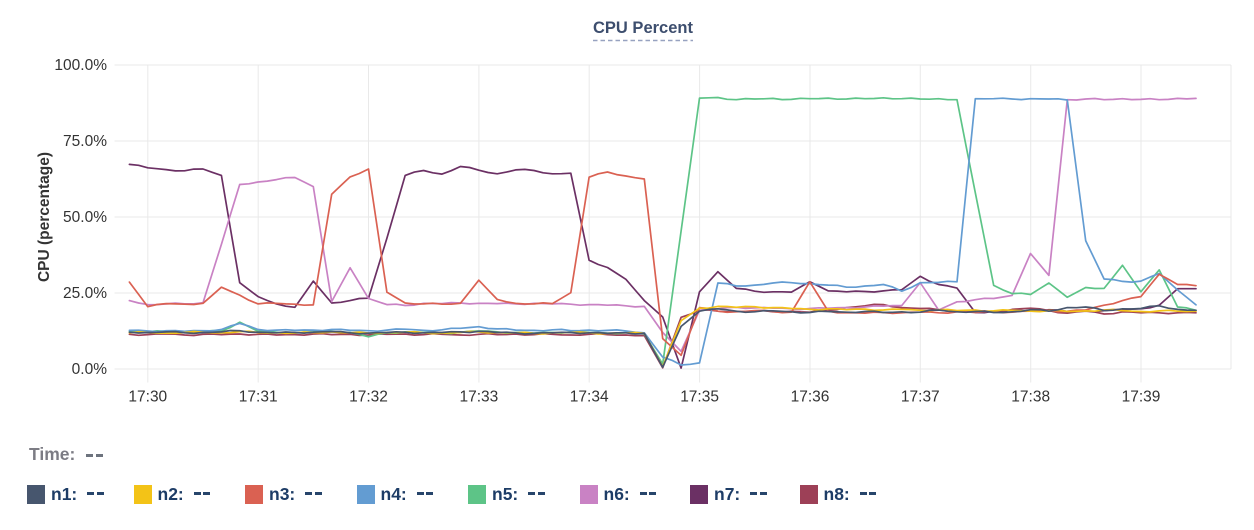 This screenshot has height=530, width=1254. What do you see at coordinates (85, 293) in the screenshot?
I see `svg-text: 25.0%` at bounding box center [85, 293].